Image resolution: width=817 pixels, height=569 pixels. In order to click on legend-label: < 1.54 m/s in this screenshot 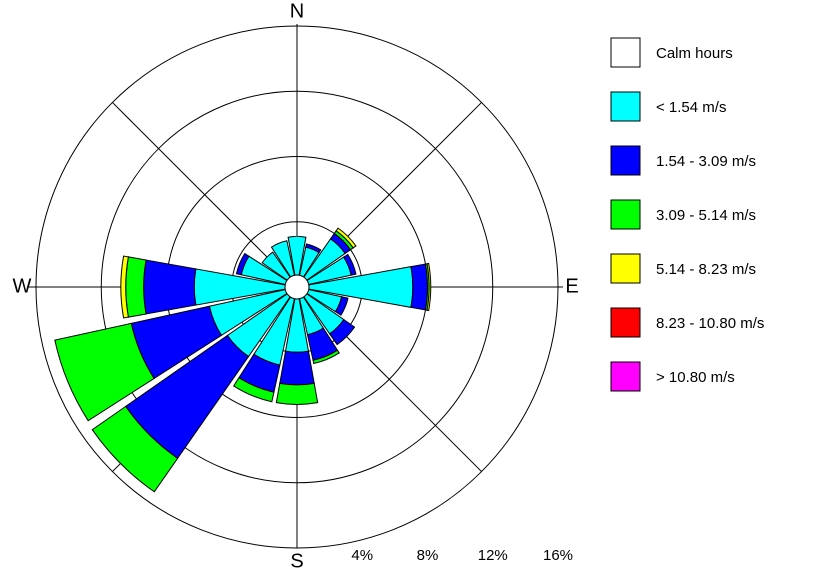, I will do `click(691, 107)`.